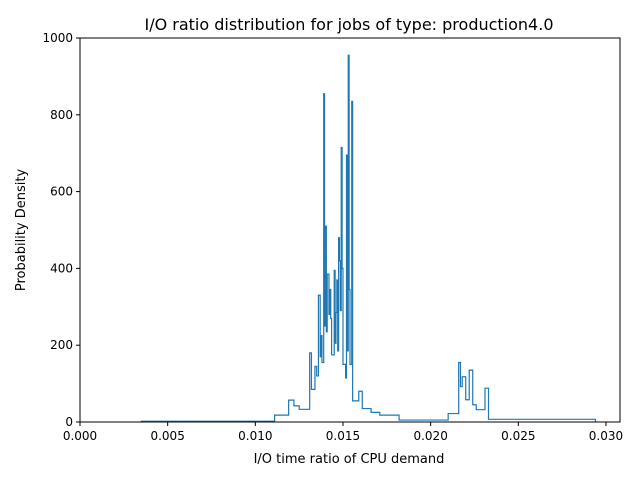 Image resolution: width=640 pixels, height=480 pixels. Describe the element at coordinates (349, 459) in the screenshot. I see `x-axis-label: I/O time ratio of CPU demand` at that location.